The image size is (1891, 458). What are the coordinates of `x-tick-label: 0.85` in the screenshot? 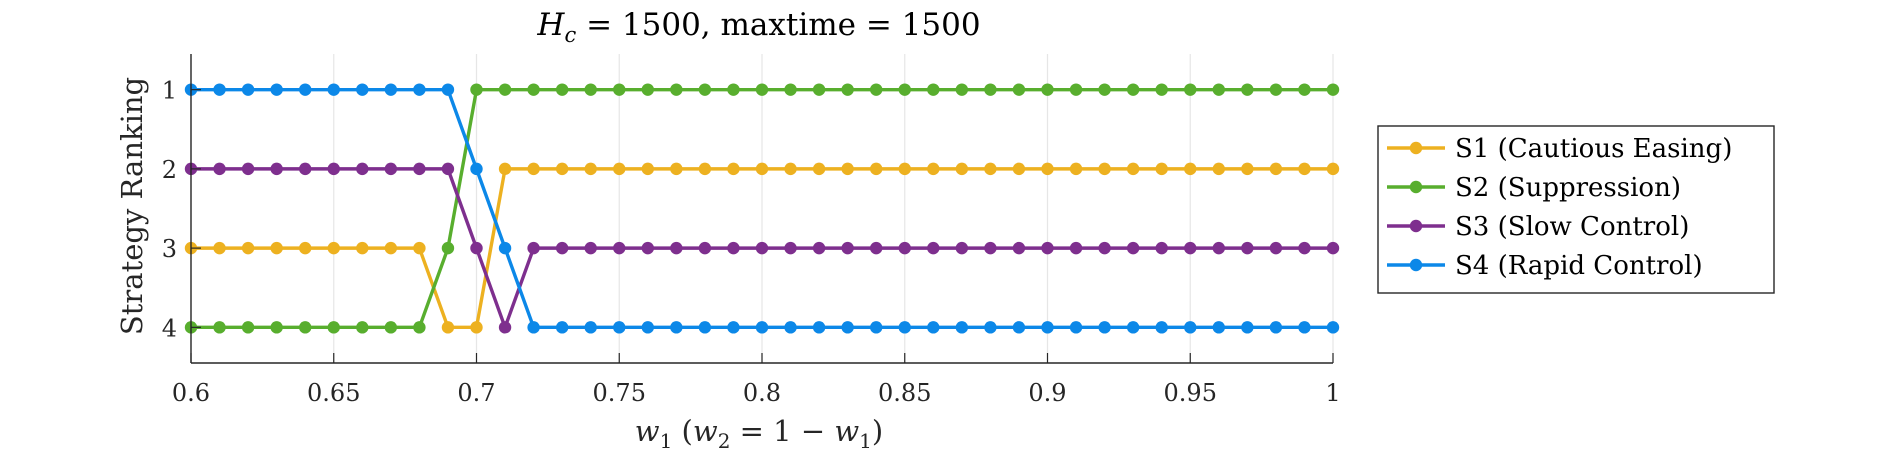 It's located at (904, 393).